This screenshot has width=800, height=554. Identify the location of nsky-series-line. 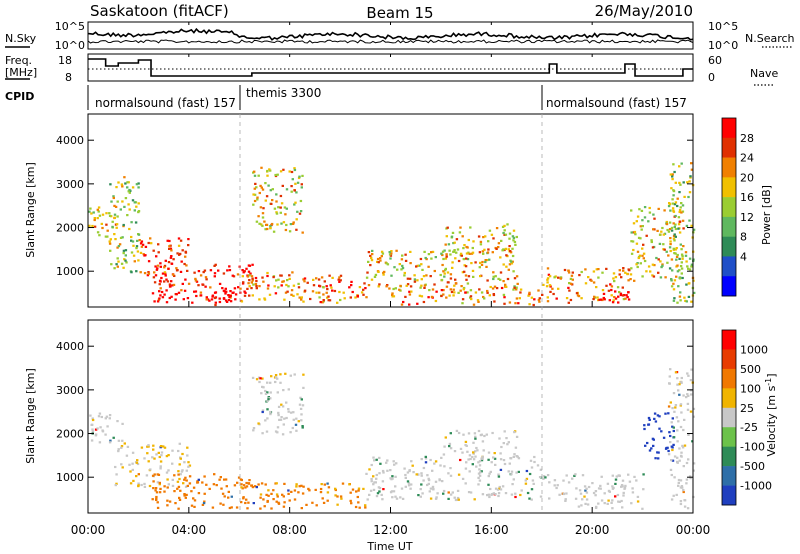
(390, 34).